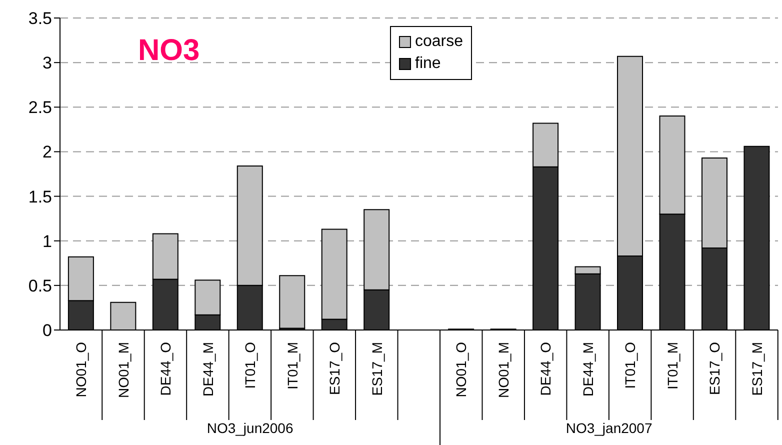 Image resolution: width=782 pixels, height=445 pixels. Describe the element at coordinates (40, 18) in the screenshot. I see `y-tick-label: 3.5` at that location.